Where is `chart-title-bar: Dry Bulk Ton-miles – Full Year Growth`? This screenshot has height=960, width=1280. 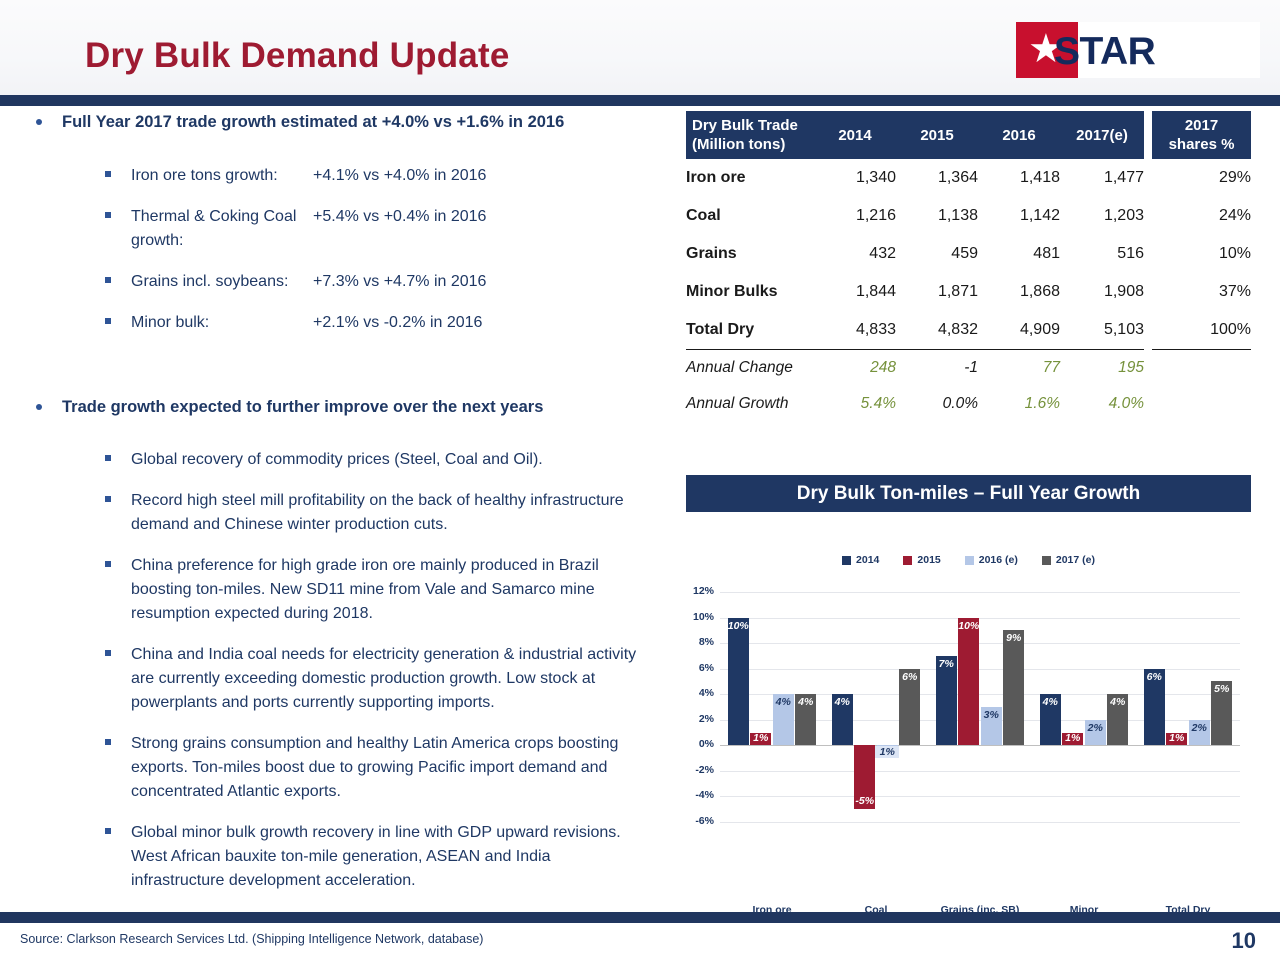
chart-title-bar: Dry Bulk Ton-miles – Full Year Growth is located at coordinates (968, 493).